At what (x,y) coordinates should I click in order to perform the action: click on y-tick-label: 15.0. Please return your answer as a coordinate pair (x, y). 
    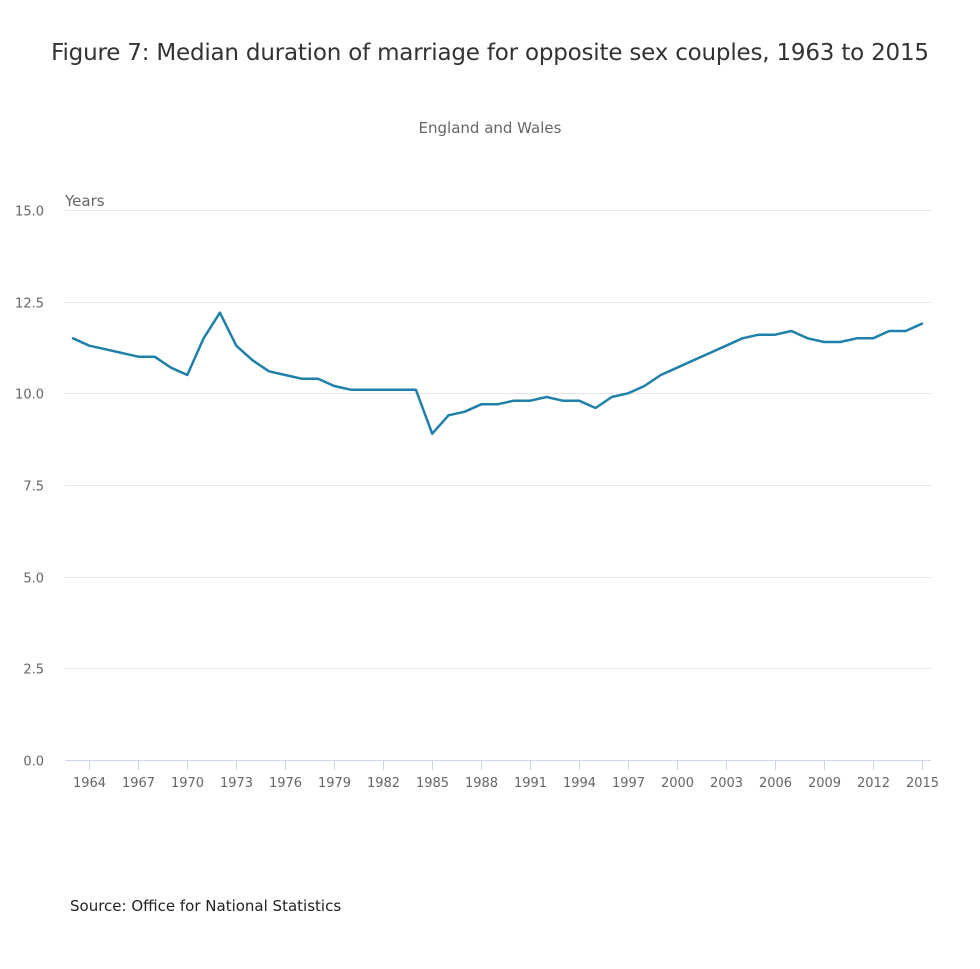
    Looking at the image, I should click on (29, 212).